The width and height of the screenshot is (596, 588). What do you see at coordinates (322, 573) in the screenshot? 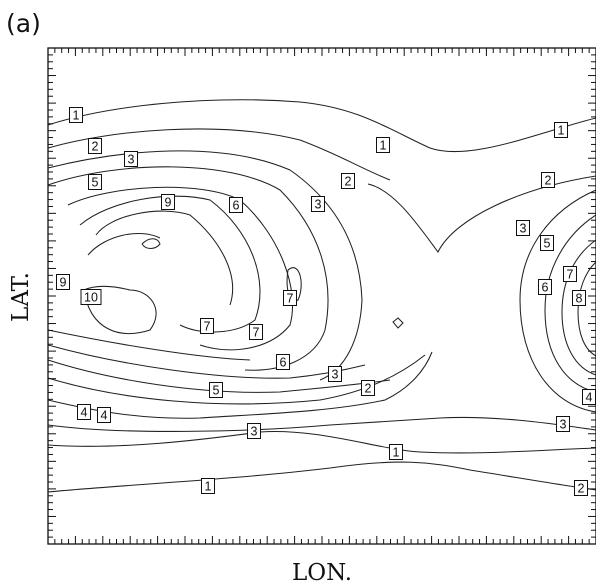
I see `x-axis-label: LON.` at bounding box center [322, 573].